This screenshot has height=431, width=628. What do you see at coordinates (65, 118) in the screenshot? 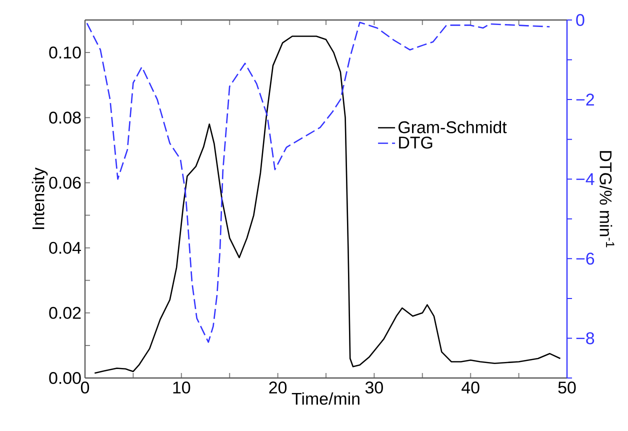
I see `y-tick-label: 0.08` at bounding box center [65, 118].